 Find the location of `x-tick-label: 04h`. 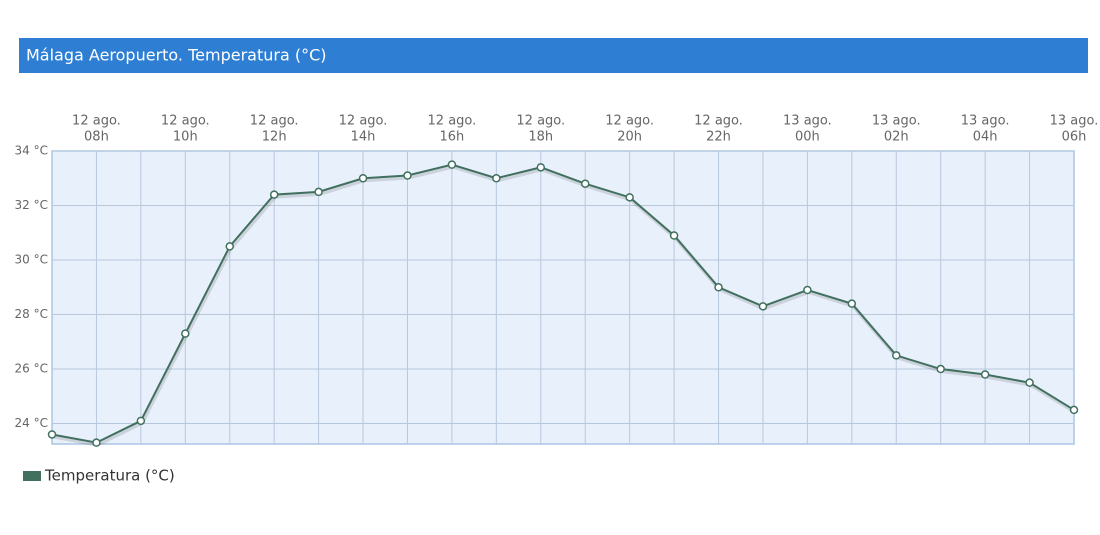

x-tick-label: 04h is located at coordinates (985, 137).